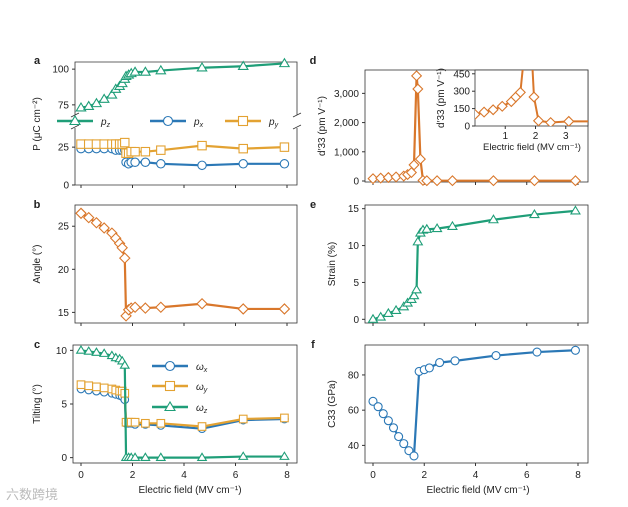  Describe the element at coordinates (37, 345) in the screenshot. I see `panel-label-c: c` at that location.